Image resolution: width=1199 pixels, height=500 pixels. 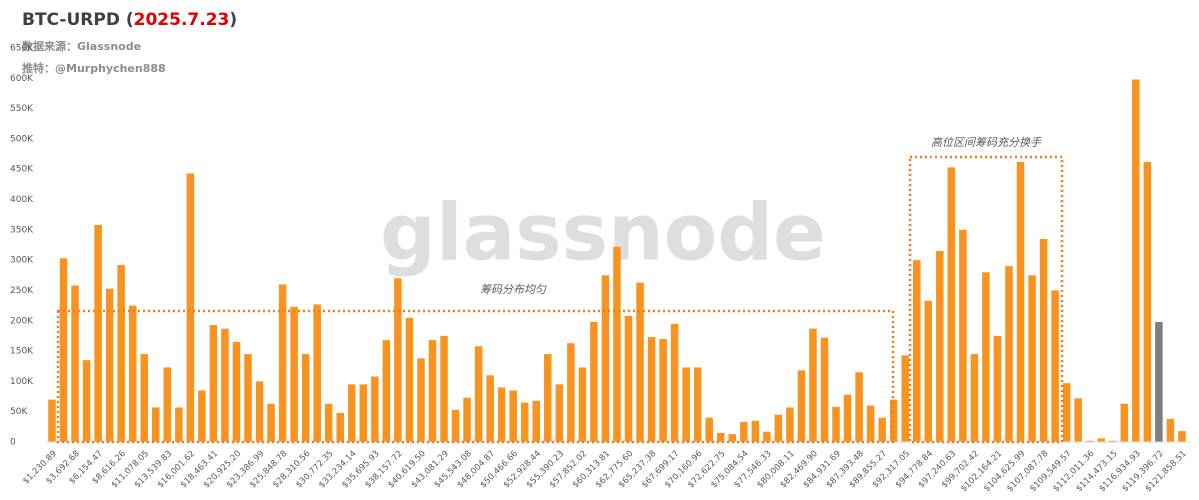 What do you see at coordinates (22, 79) in the screenshot?
I see `y-tick-label: 600K` at bounding box center [22, 79].